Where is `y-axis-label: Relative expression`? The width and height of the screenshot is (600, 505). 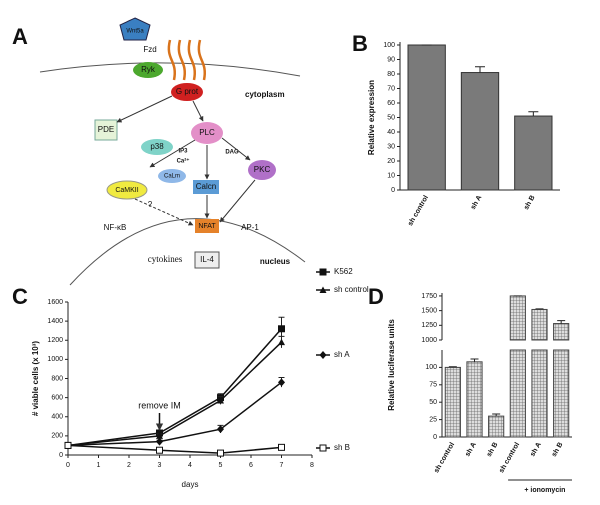 y-axis-label: Relative expression is located at coordinates (371, 117).